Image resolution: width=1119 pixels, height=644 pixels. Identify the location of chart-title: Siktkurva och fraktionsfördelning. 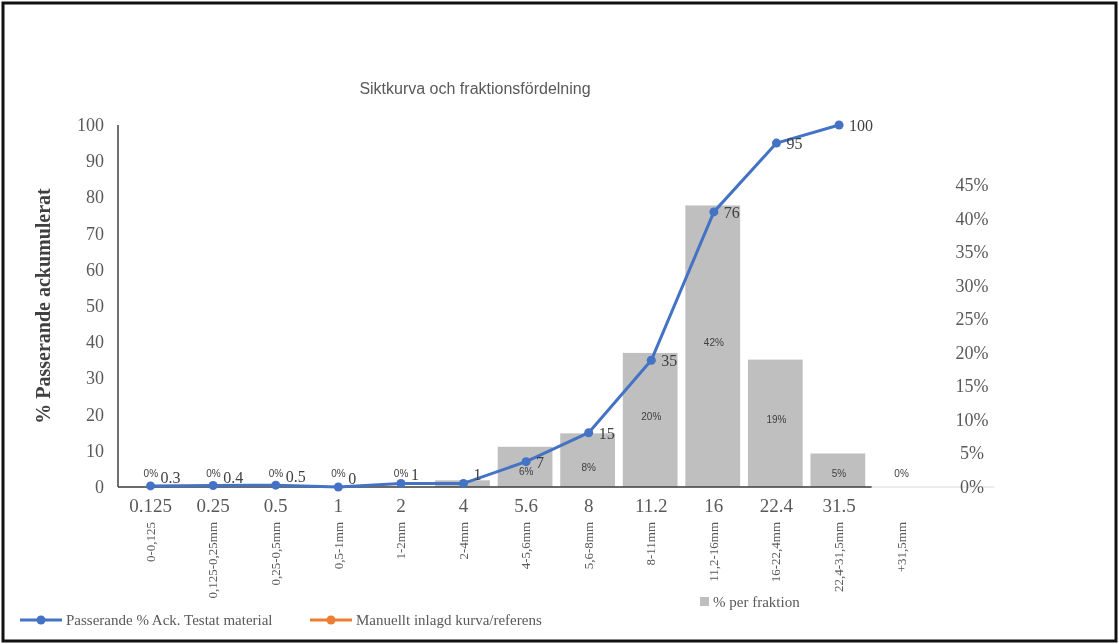
(475, 88).